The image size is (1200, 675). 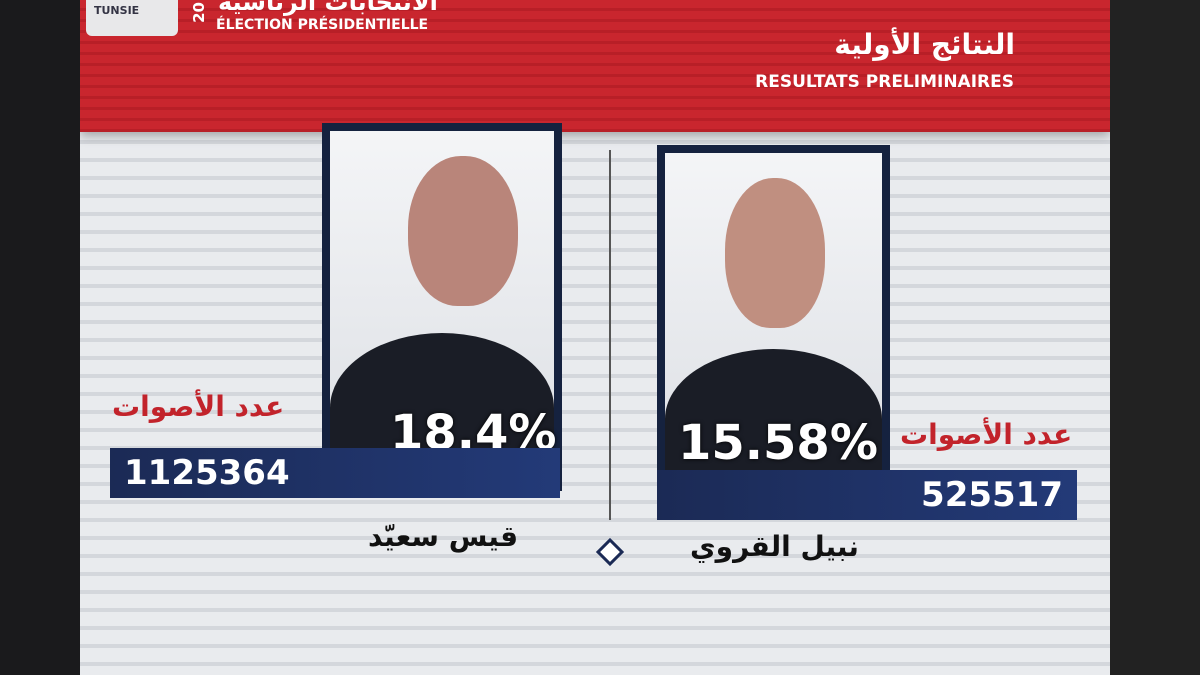 I want to click on diamond-icon, so click(x=610, y=552).